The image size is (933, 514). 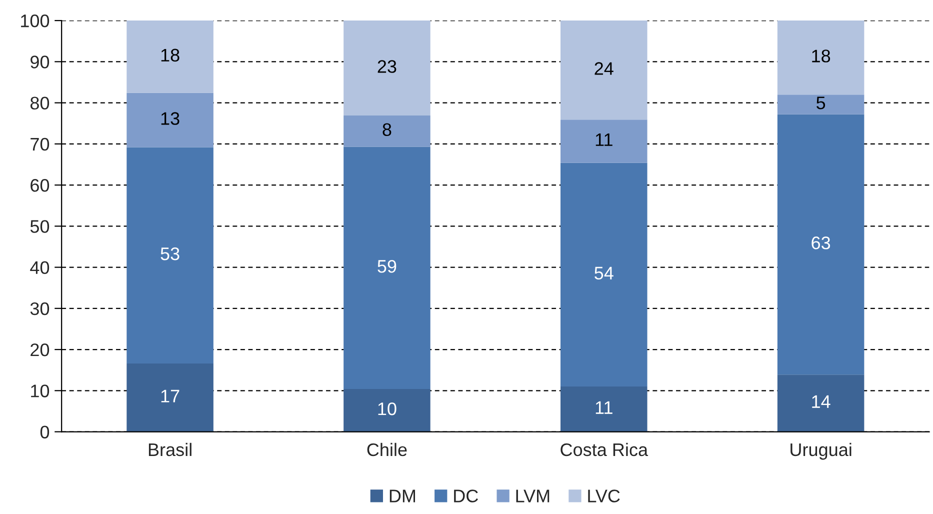 I want to click on data-label: 5, so click(x=821, y=103).